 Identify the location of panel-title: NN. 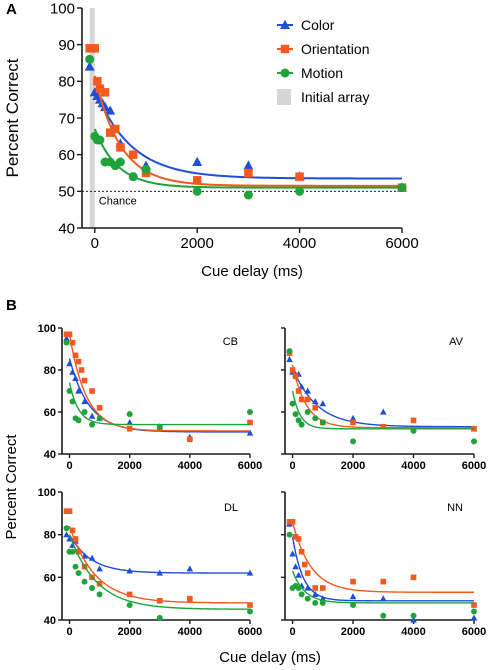
(455, 508).